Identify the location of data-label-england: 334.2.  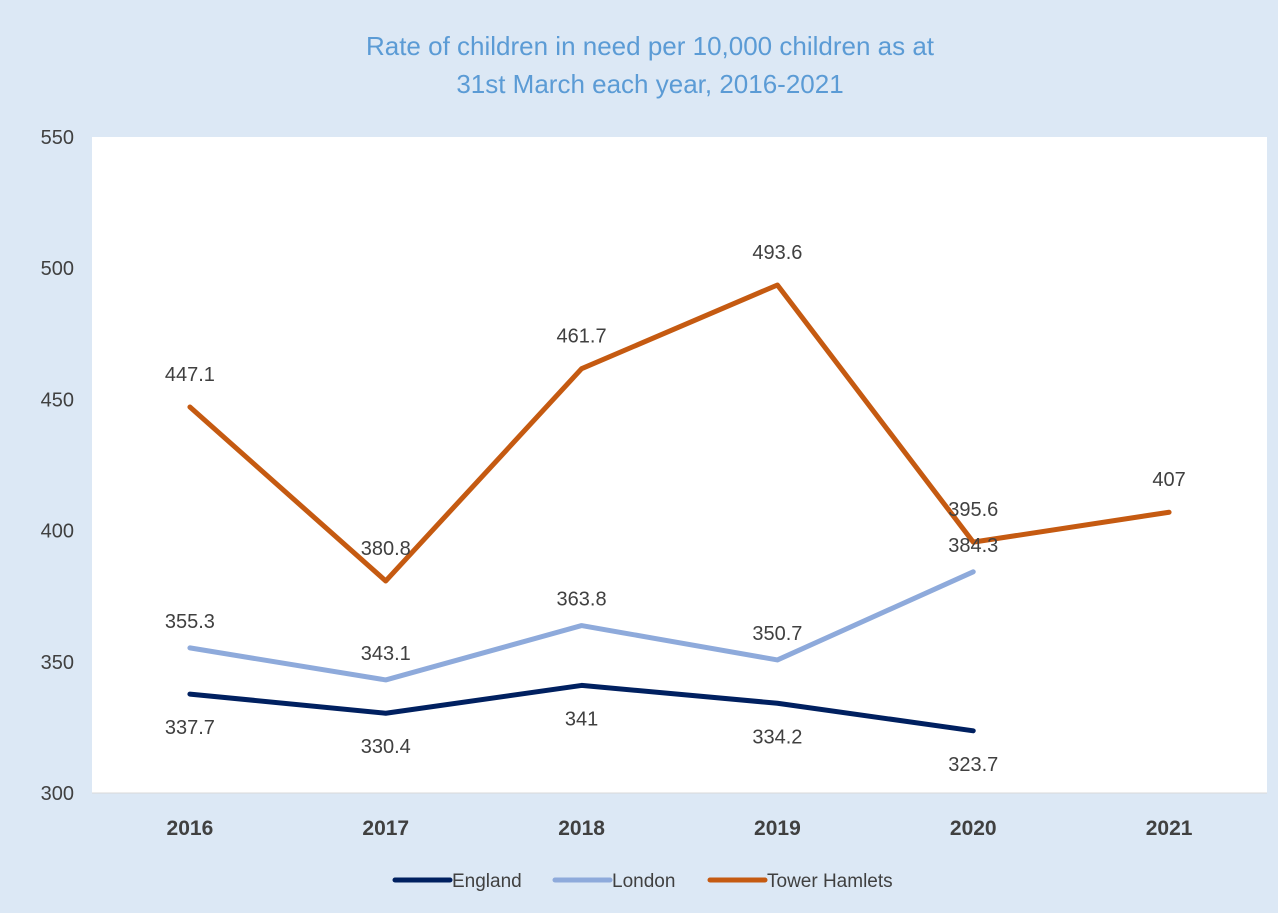
(777, 737).